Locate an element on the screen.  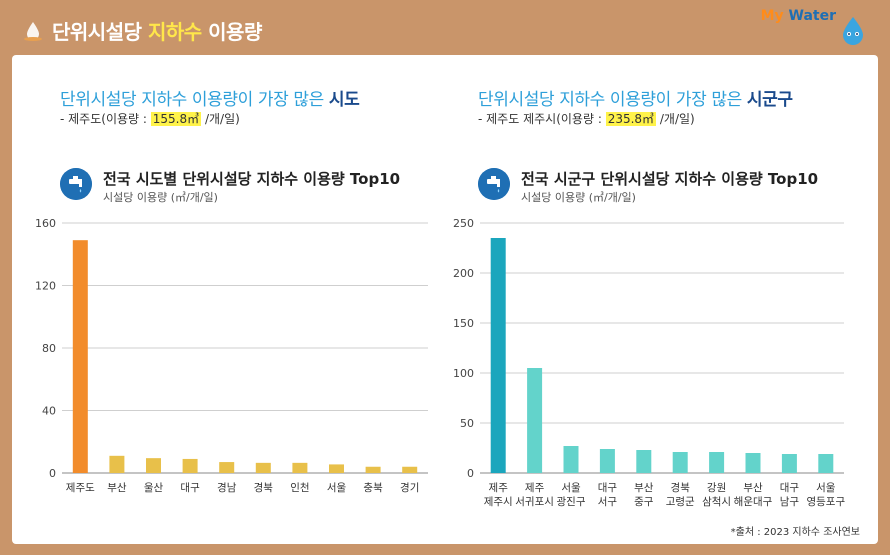
x-tick-label: 중구 is located at coordinates (644, 502).